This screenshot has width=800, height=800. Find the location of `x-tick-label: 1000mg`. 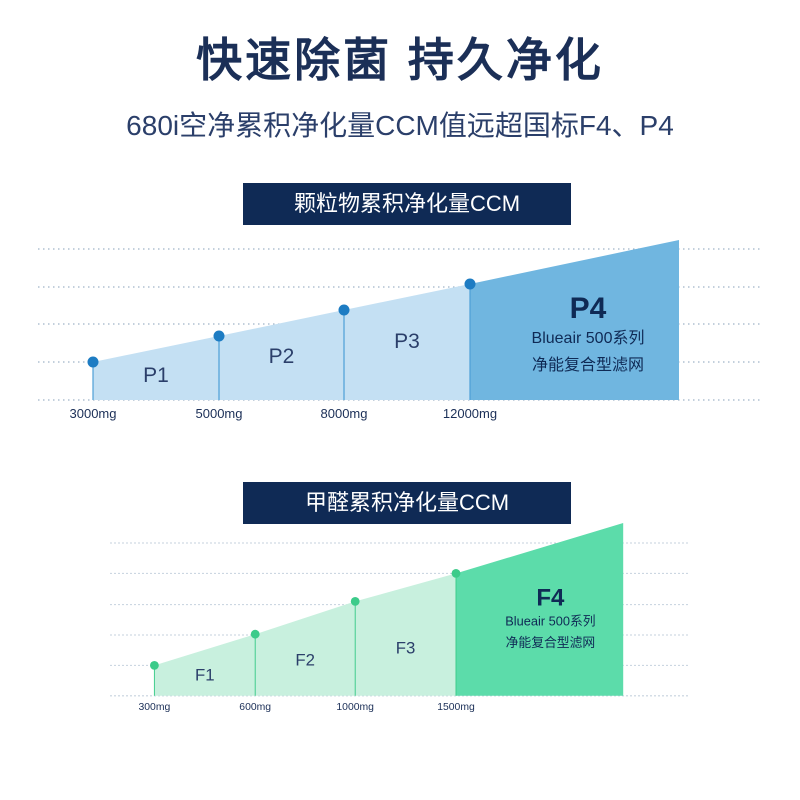

x-tick-label: 1000mg is located at coordinates (355, 707).